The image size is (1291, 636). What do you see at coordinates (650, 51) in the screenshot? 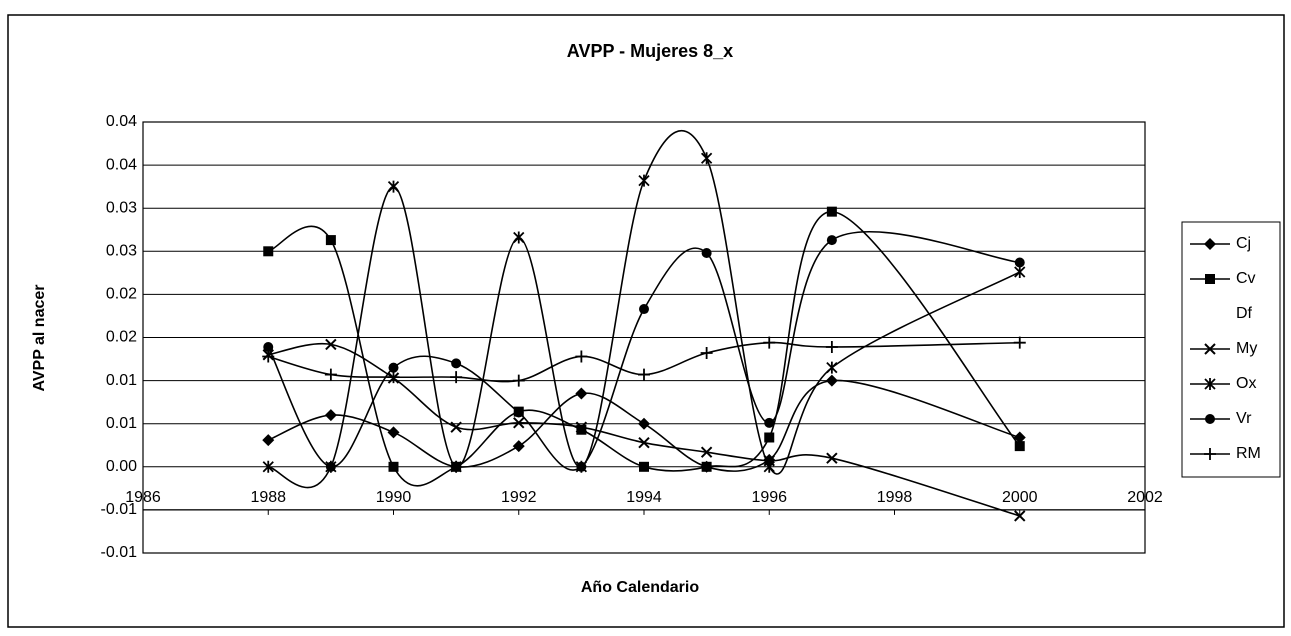
I see `chart-title: AVPP - Mujeres 8_x` at bounding box center [650, 51].